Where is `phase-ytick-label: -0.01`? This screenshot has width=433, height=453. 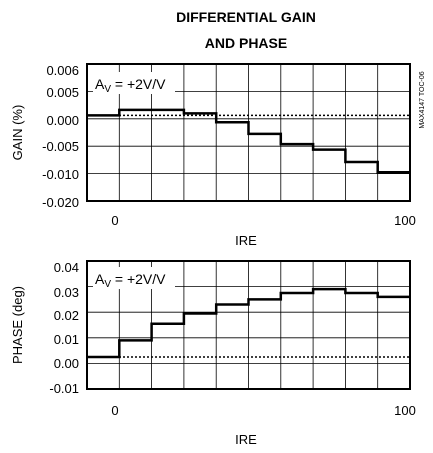 phase-ytick-label: -0.01 is located at coordinates (64, 388).